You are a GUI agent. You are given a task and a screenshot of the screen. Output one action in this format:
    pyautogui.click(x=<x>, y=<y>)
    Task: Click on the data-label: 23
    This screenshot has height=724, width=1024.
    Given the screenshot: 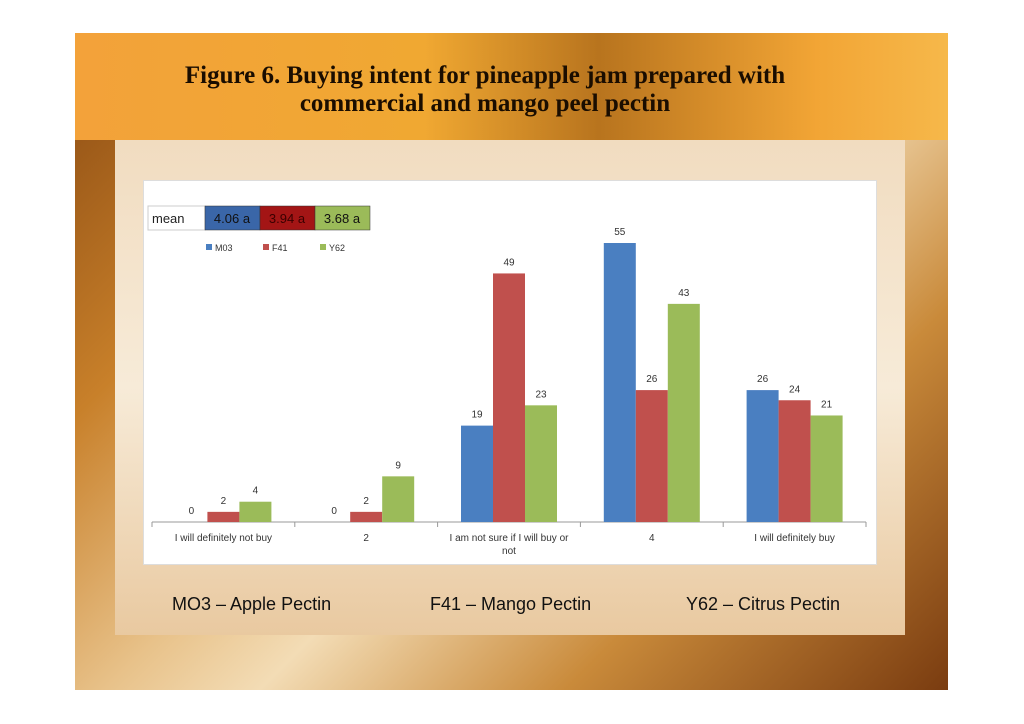 What is the action you would take?
    pyautogui.click(x=541, y=394)
    